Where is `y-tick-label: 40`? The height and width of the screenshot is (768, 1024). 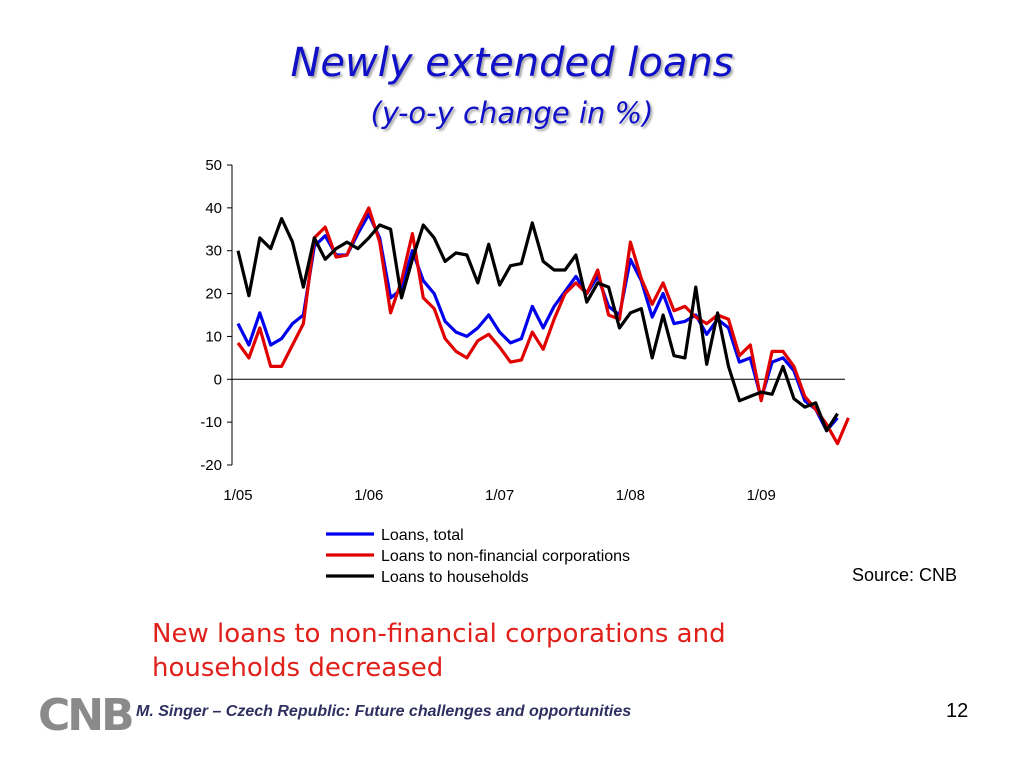
y-tick-label: 40 is located at coordinates (213, 208).